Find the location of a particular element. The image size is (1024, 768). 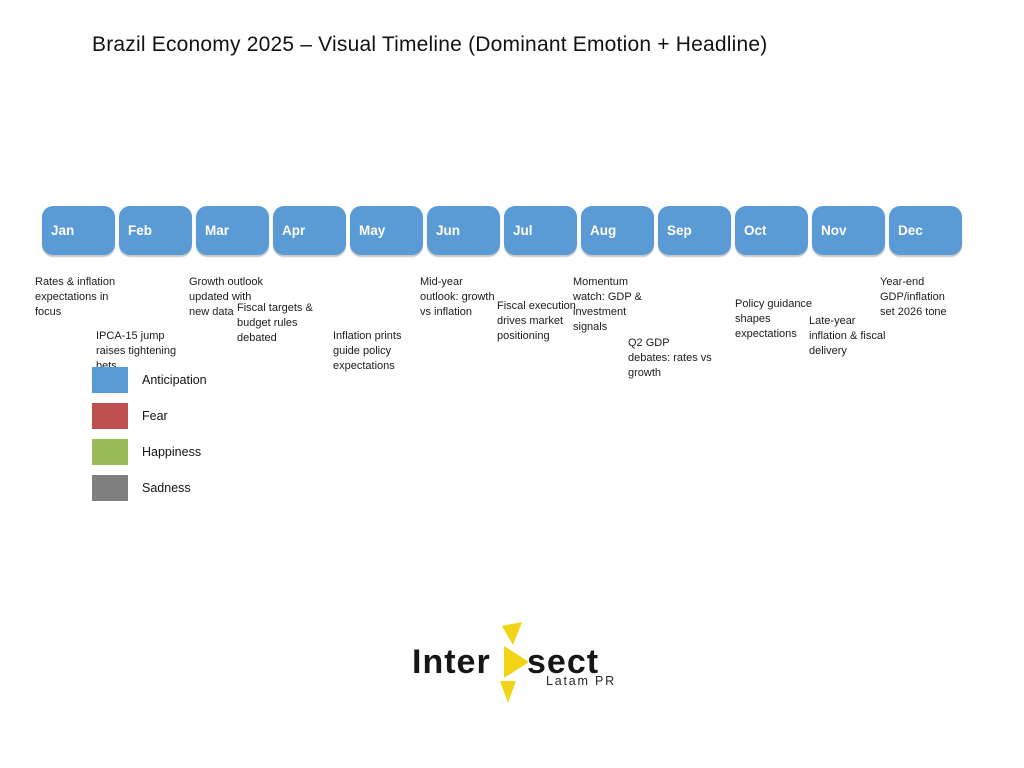

month-label: Dec is located at coordinates (910, 230).